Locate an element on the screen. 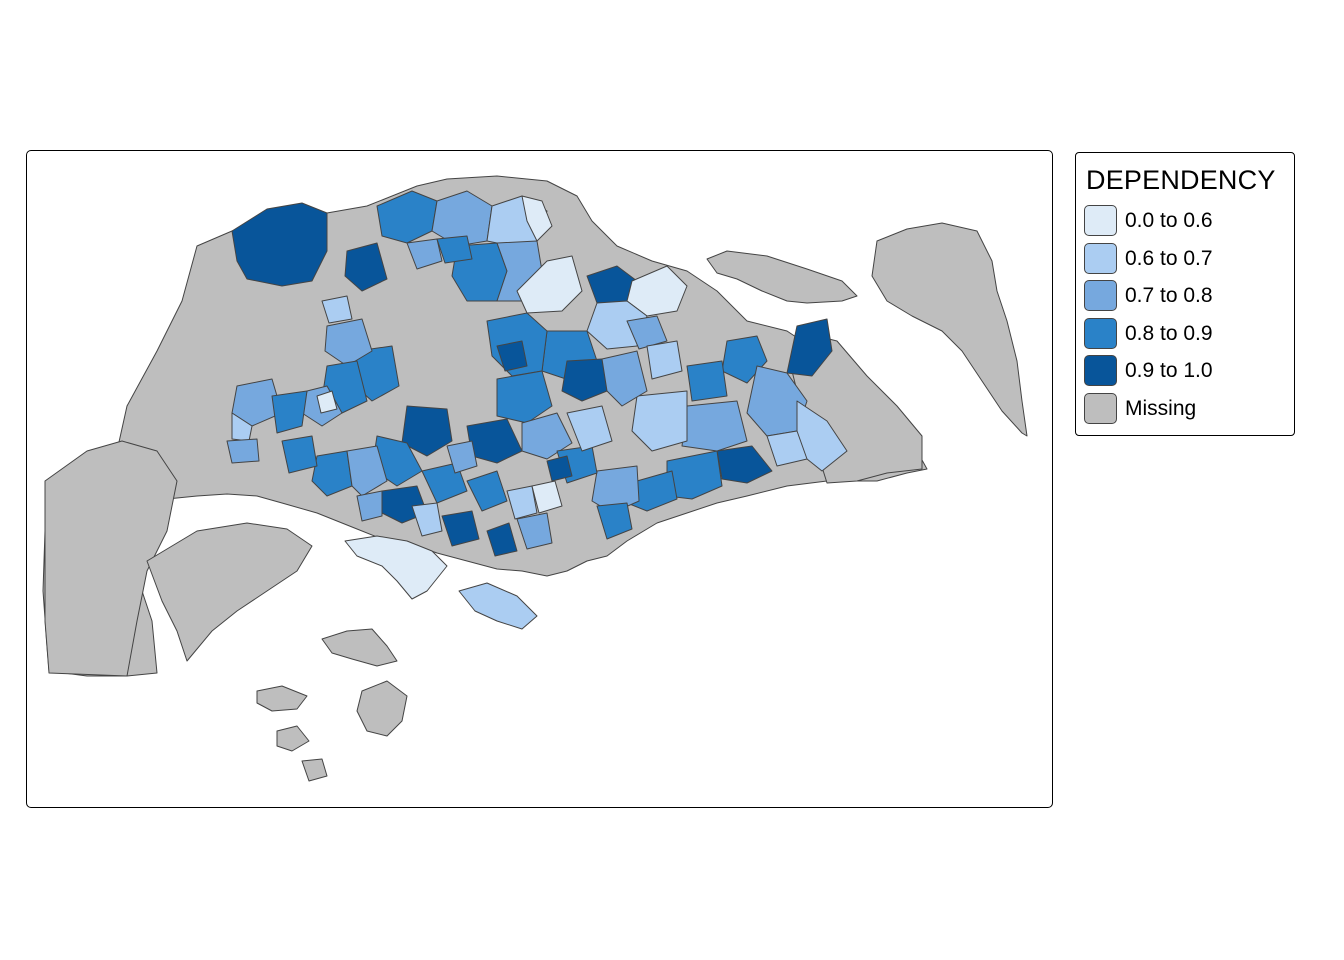 This screenshot has height=960, width=1344. legend-item-0: 0.0 to 0.6 is located at coordinates (1186, 221).